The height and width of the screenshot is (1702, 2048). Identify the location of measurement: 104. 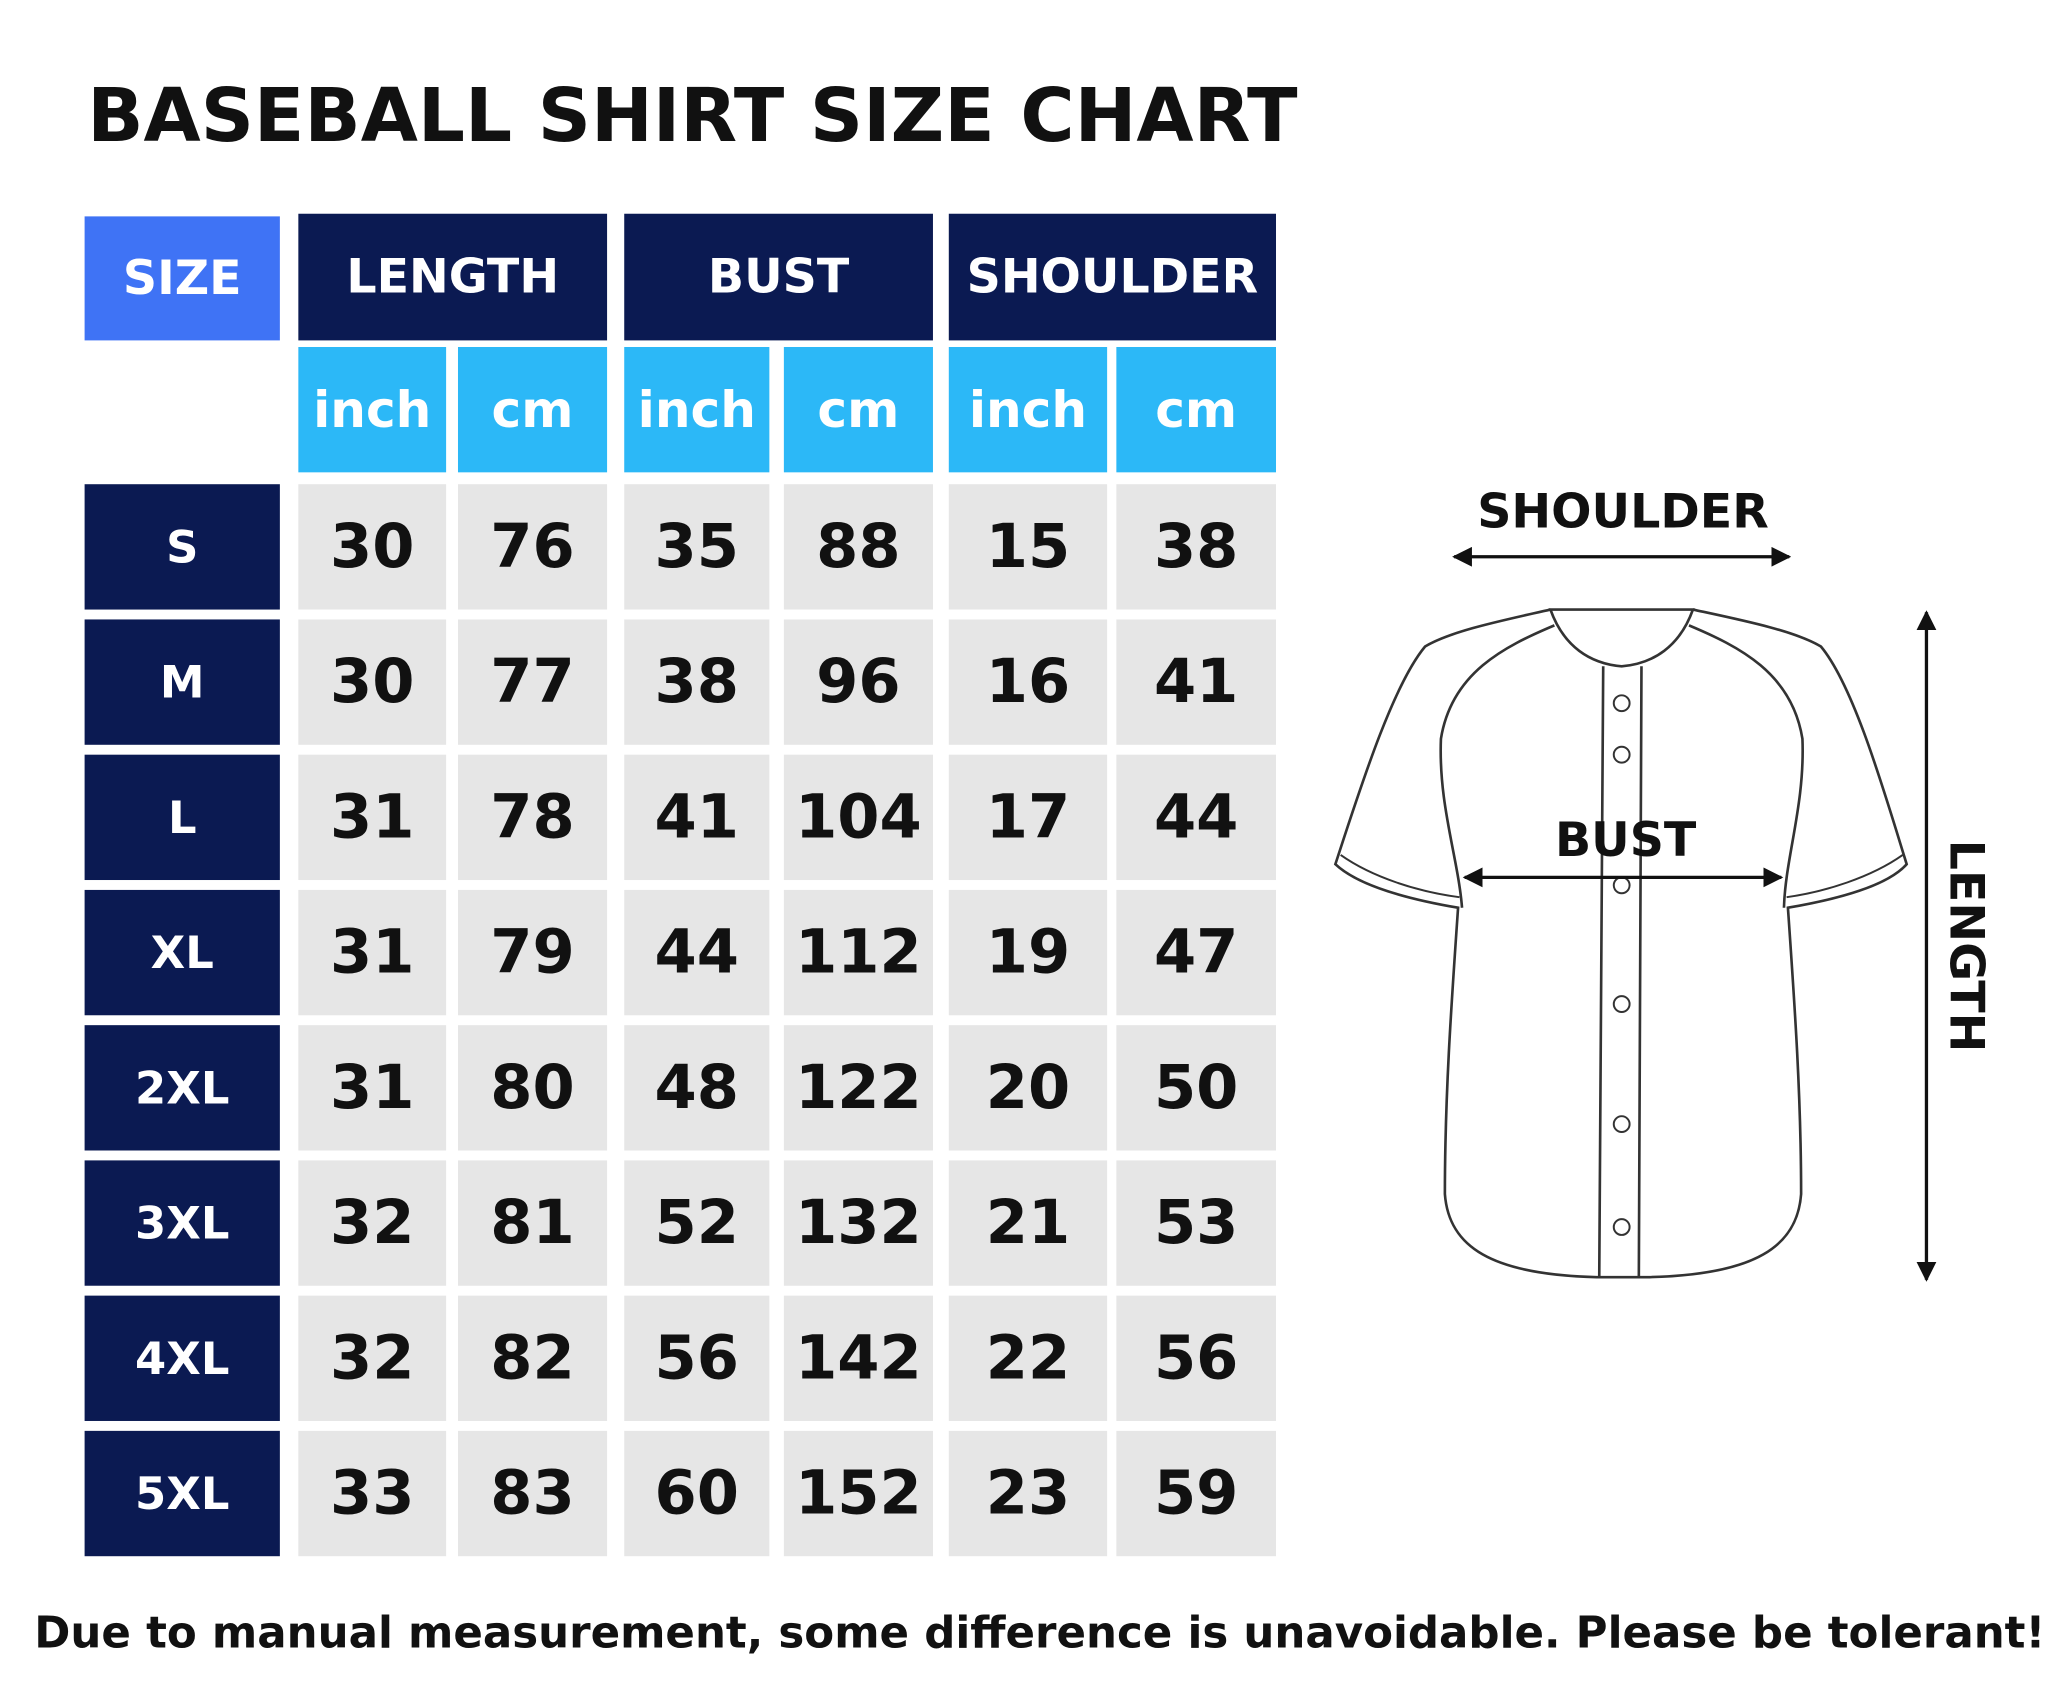
(858, 817).